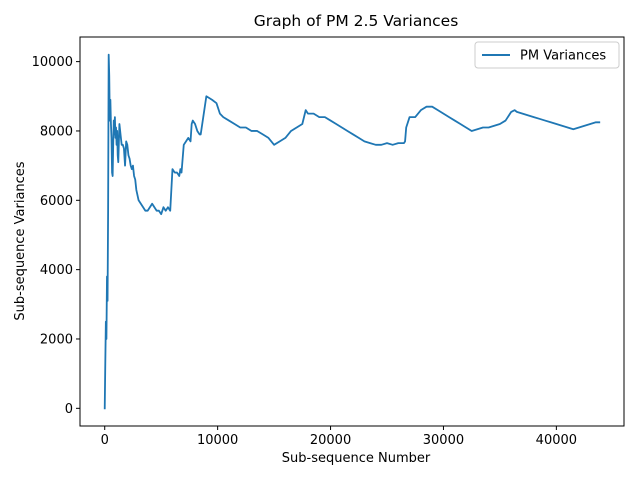 This screenshot has height=480, width=640. Describe the element at coordinates (356, 458) in the screenshot. I see `x-axis-label: Sub-sequence Number` at that location.